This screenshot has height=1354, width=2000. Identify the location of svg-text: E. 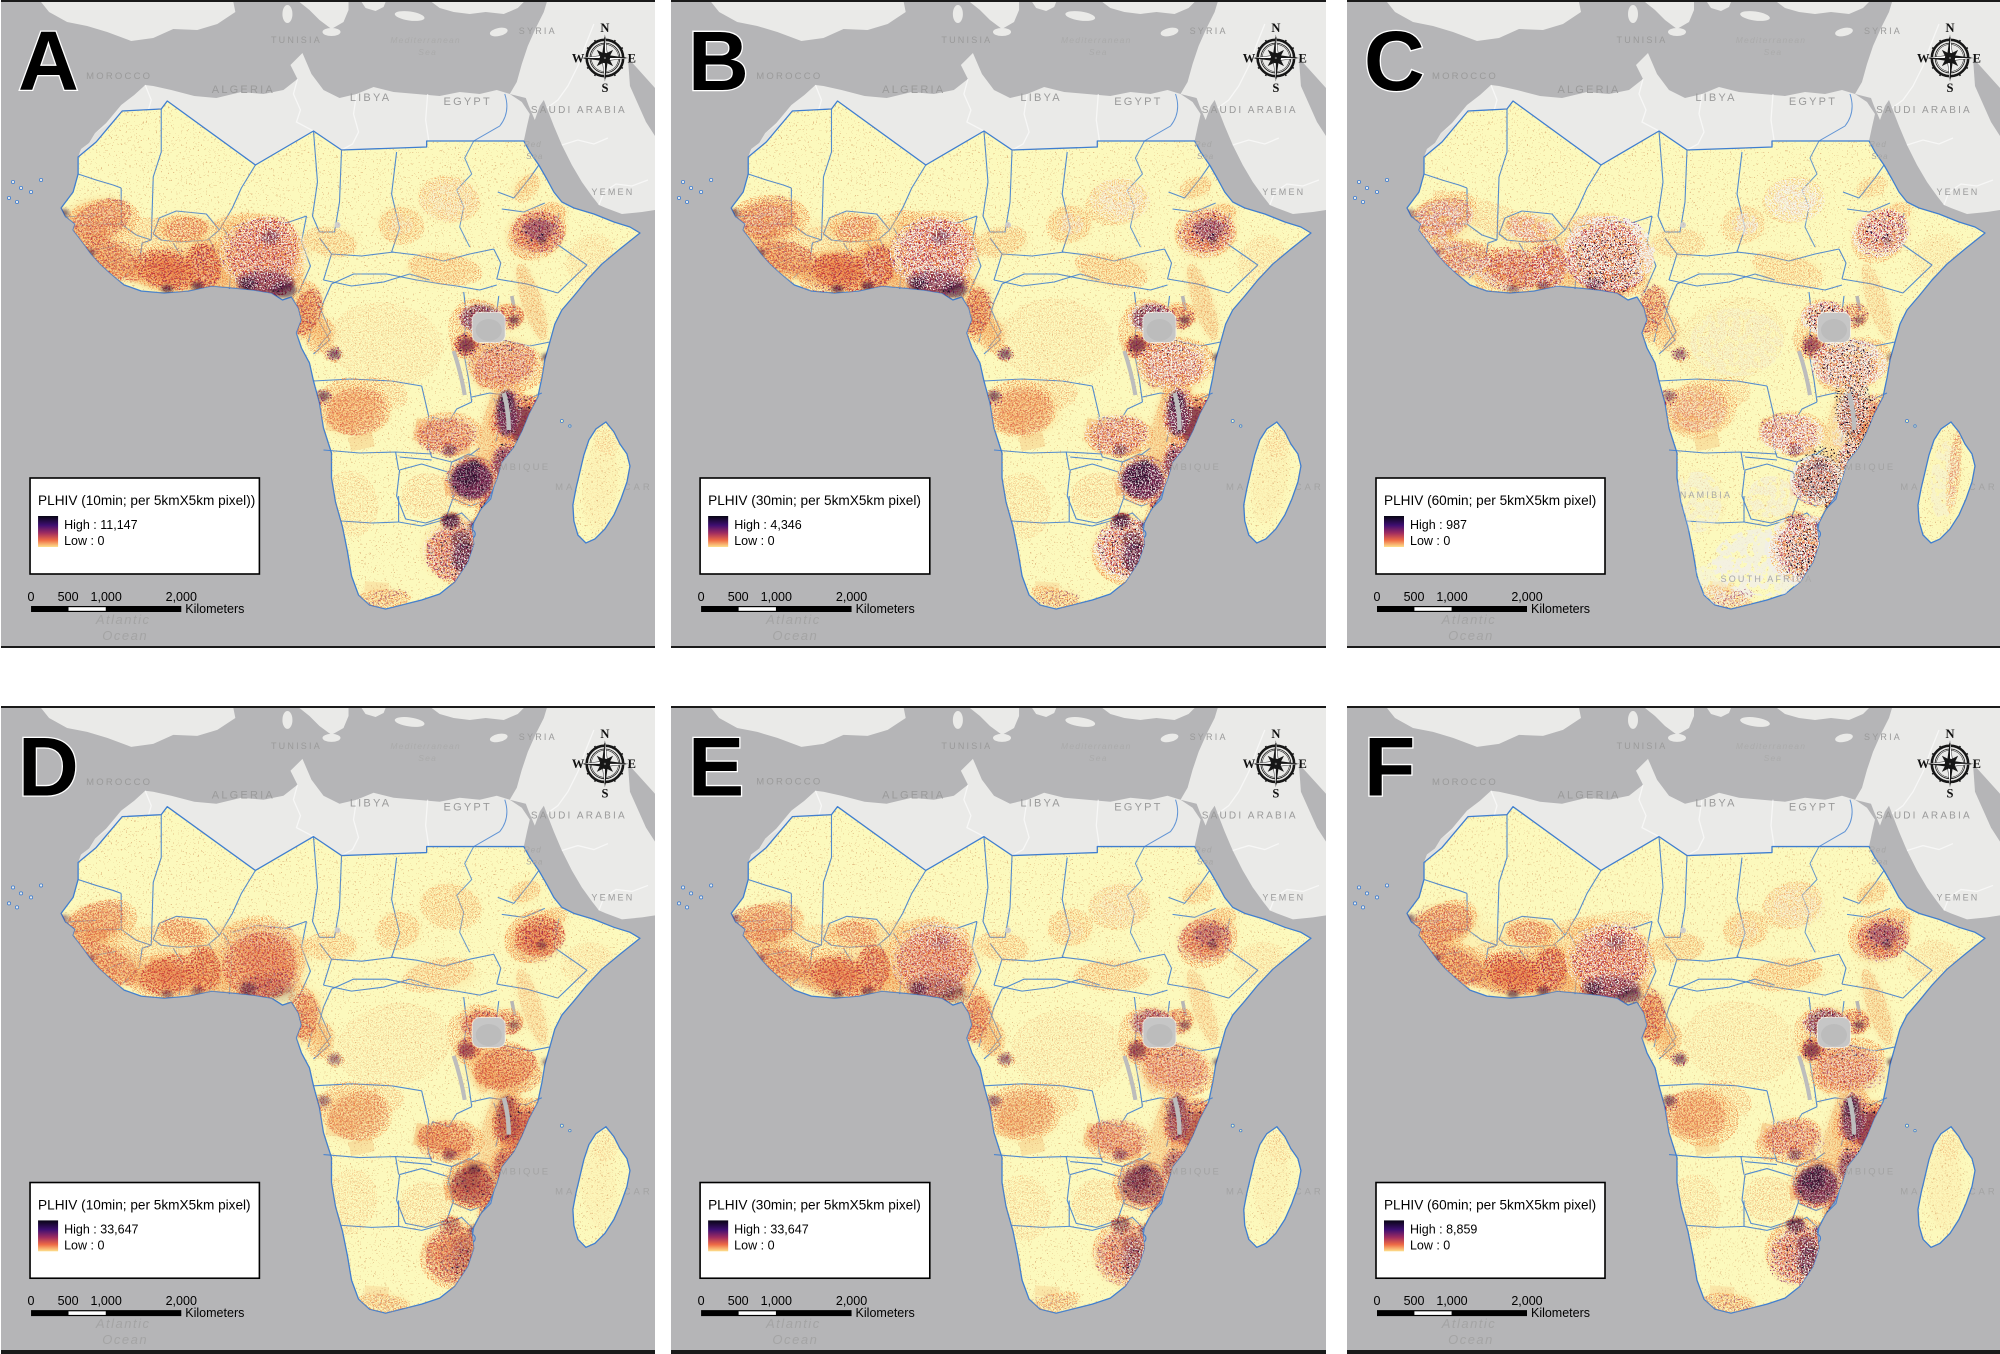
(716, 767).